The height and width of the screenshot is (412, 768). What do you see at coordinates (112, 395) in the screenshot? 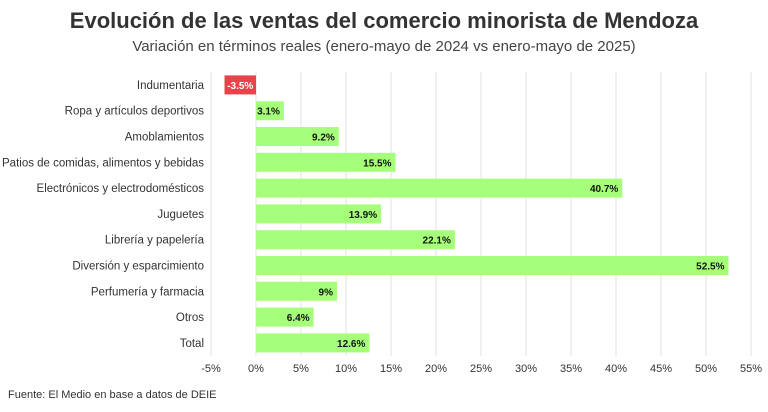
I see `source-note: Fuente: El Medio en base a datos de DEIE` at bounding box center [112, 395].